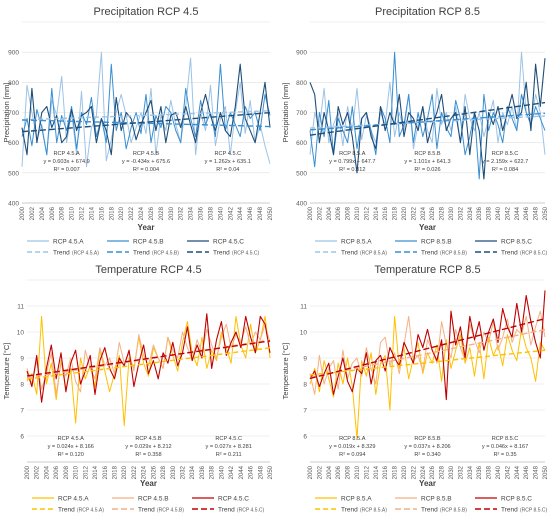 The width and height of the screenshot is (550, 520). What do you see at coordinates (227, 170) in the screenshot?
I see `annotation-r2: R² = 0.04` at bounding box center [227, 170].